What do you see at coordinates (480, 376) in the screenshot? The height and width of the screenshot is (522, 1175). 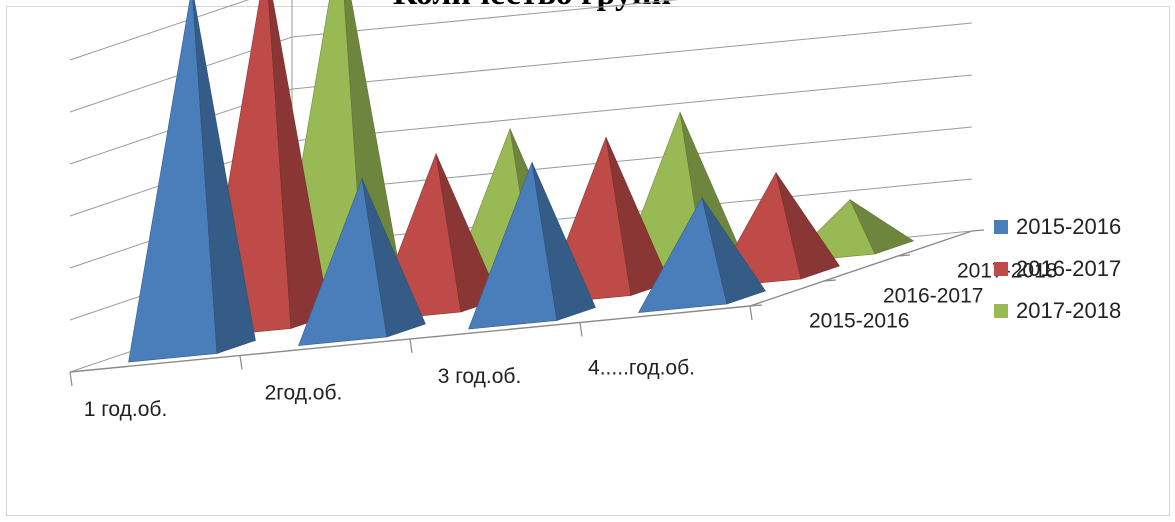 I see `x-tick-label: 3 год.об.` at bounding box center [480, 376].